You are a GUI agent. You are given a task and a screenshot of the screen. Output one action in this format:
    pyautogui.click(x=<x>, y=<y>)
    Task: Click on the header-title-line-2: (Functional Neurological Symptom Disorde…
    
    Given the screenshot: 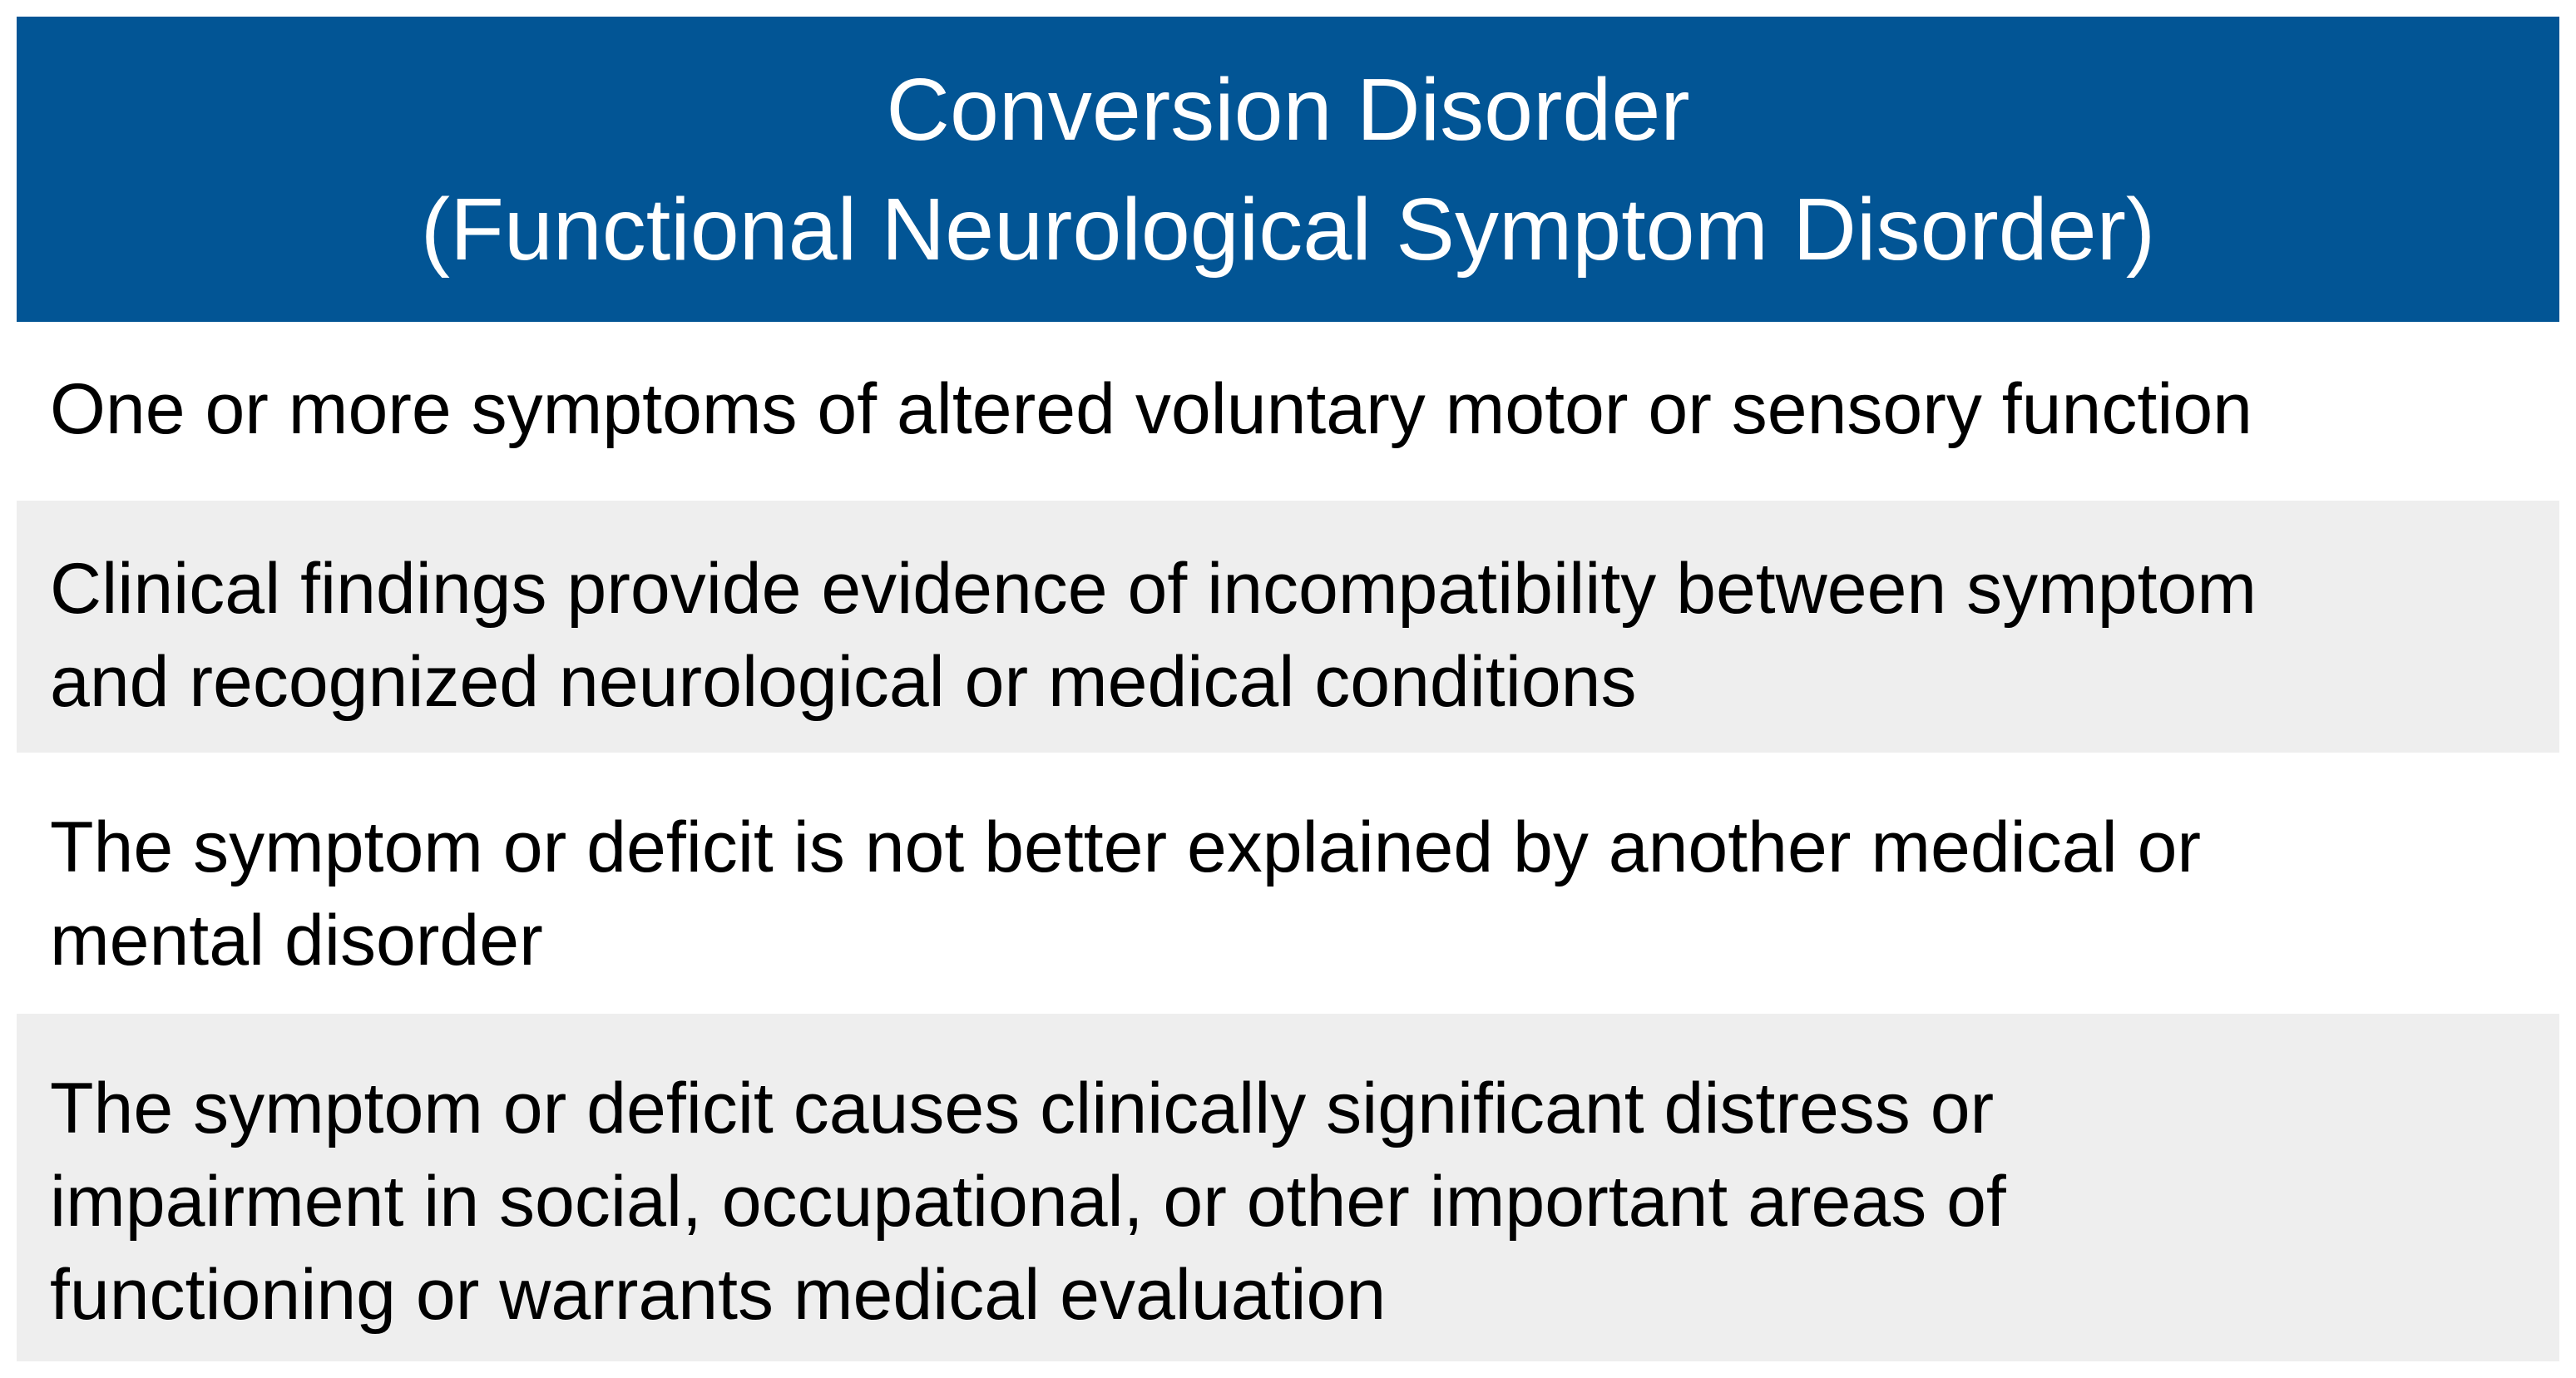 What is the action you would take?
    pyautogui.click(x=1288, y=229)
    